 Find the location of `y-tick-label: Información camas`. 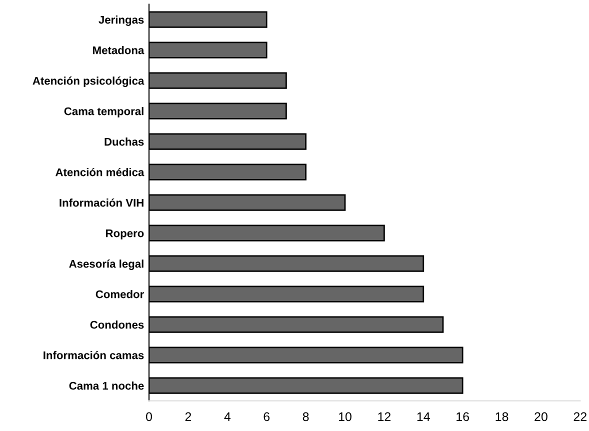

y-tick-label: Información camas is located at coordinates (94, 355).